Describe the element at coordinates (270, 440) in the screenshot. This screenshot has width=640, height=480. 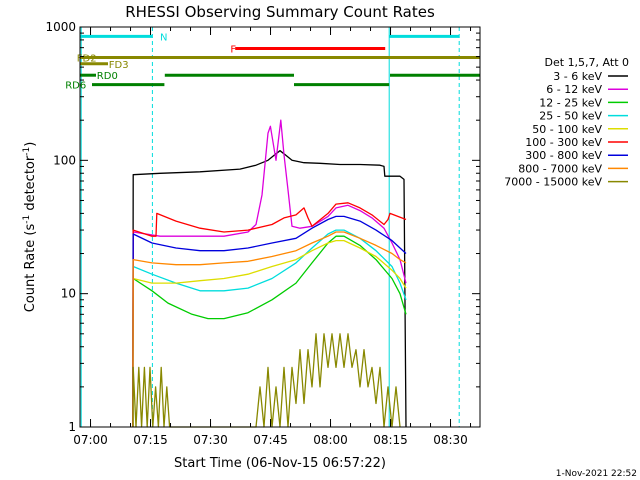
I see `x-tick-label: 07:45` at that location.